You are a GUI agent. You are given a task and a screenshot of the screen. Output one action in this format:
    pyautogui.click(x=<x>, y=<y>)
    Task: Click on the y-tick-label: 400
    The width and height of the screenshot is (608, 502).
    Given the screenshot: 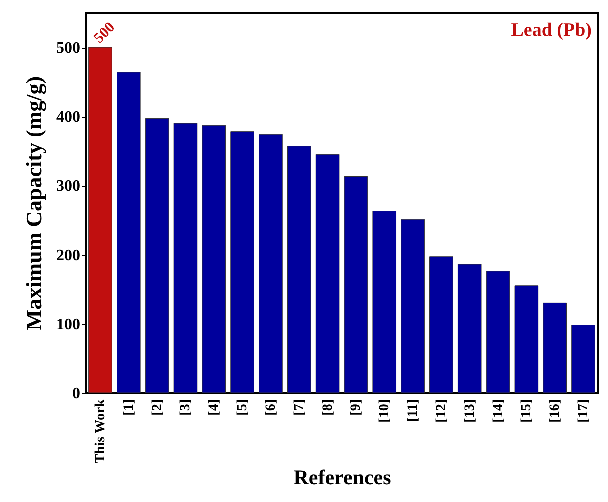 What is the action you would take?
    pyautogui.click(x=68, y=117)
    